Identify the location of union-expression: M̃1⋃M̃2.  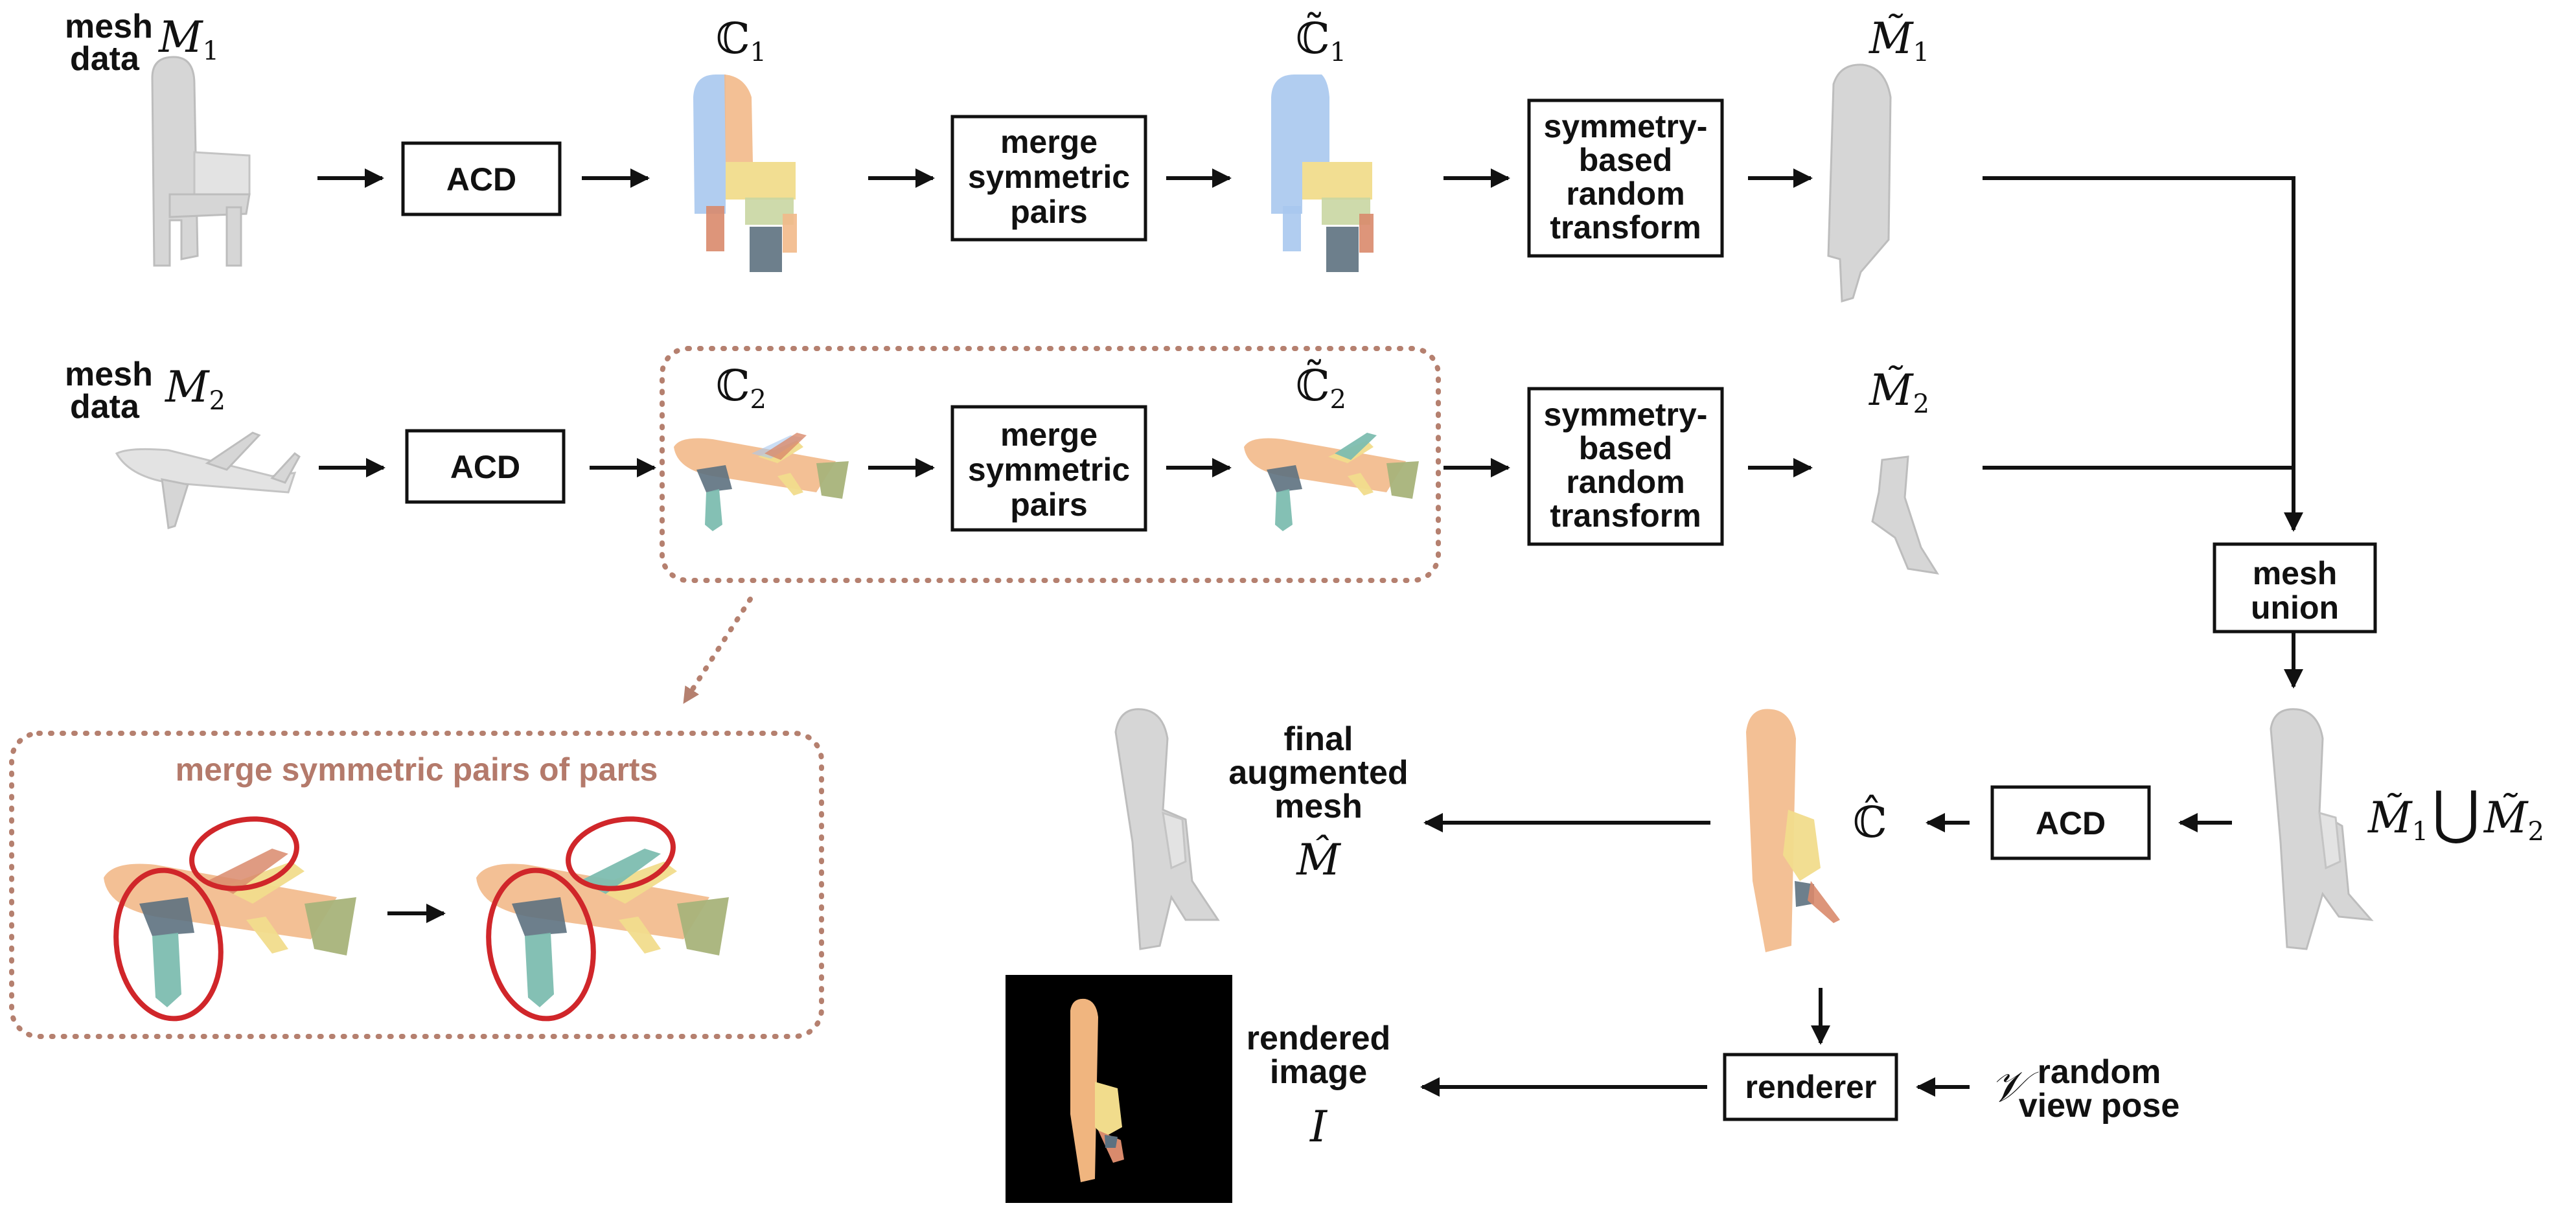
(2455, 813).